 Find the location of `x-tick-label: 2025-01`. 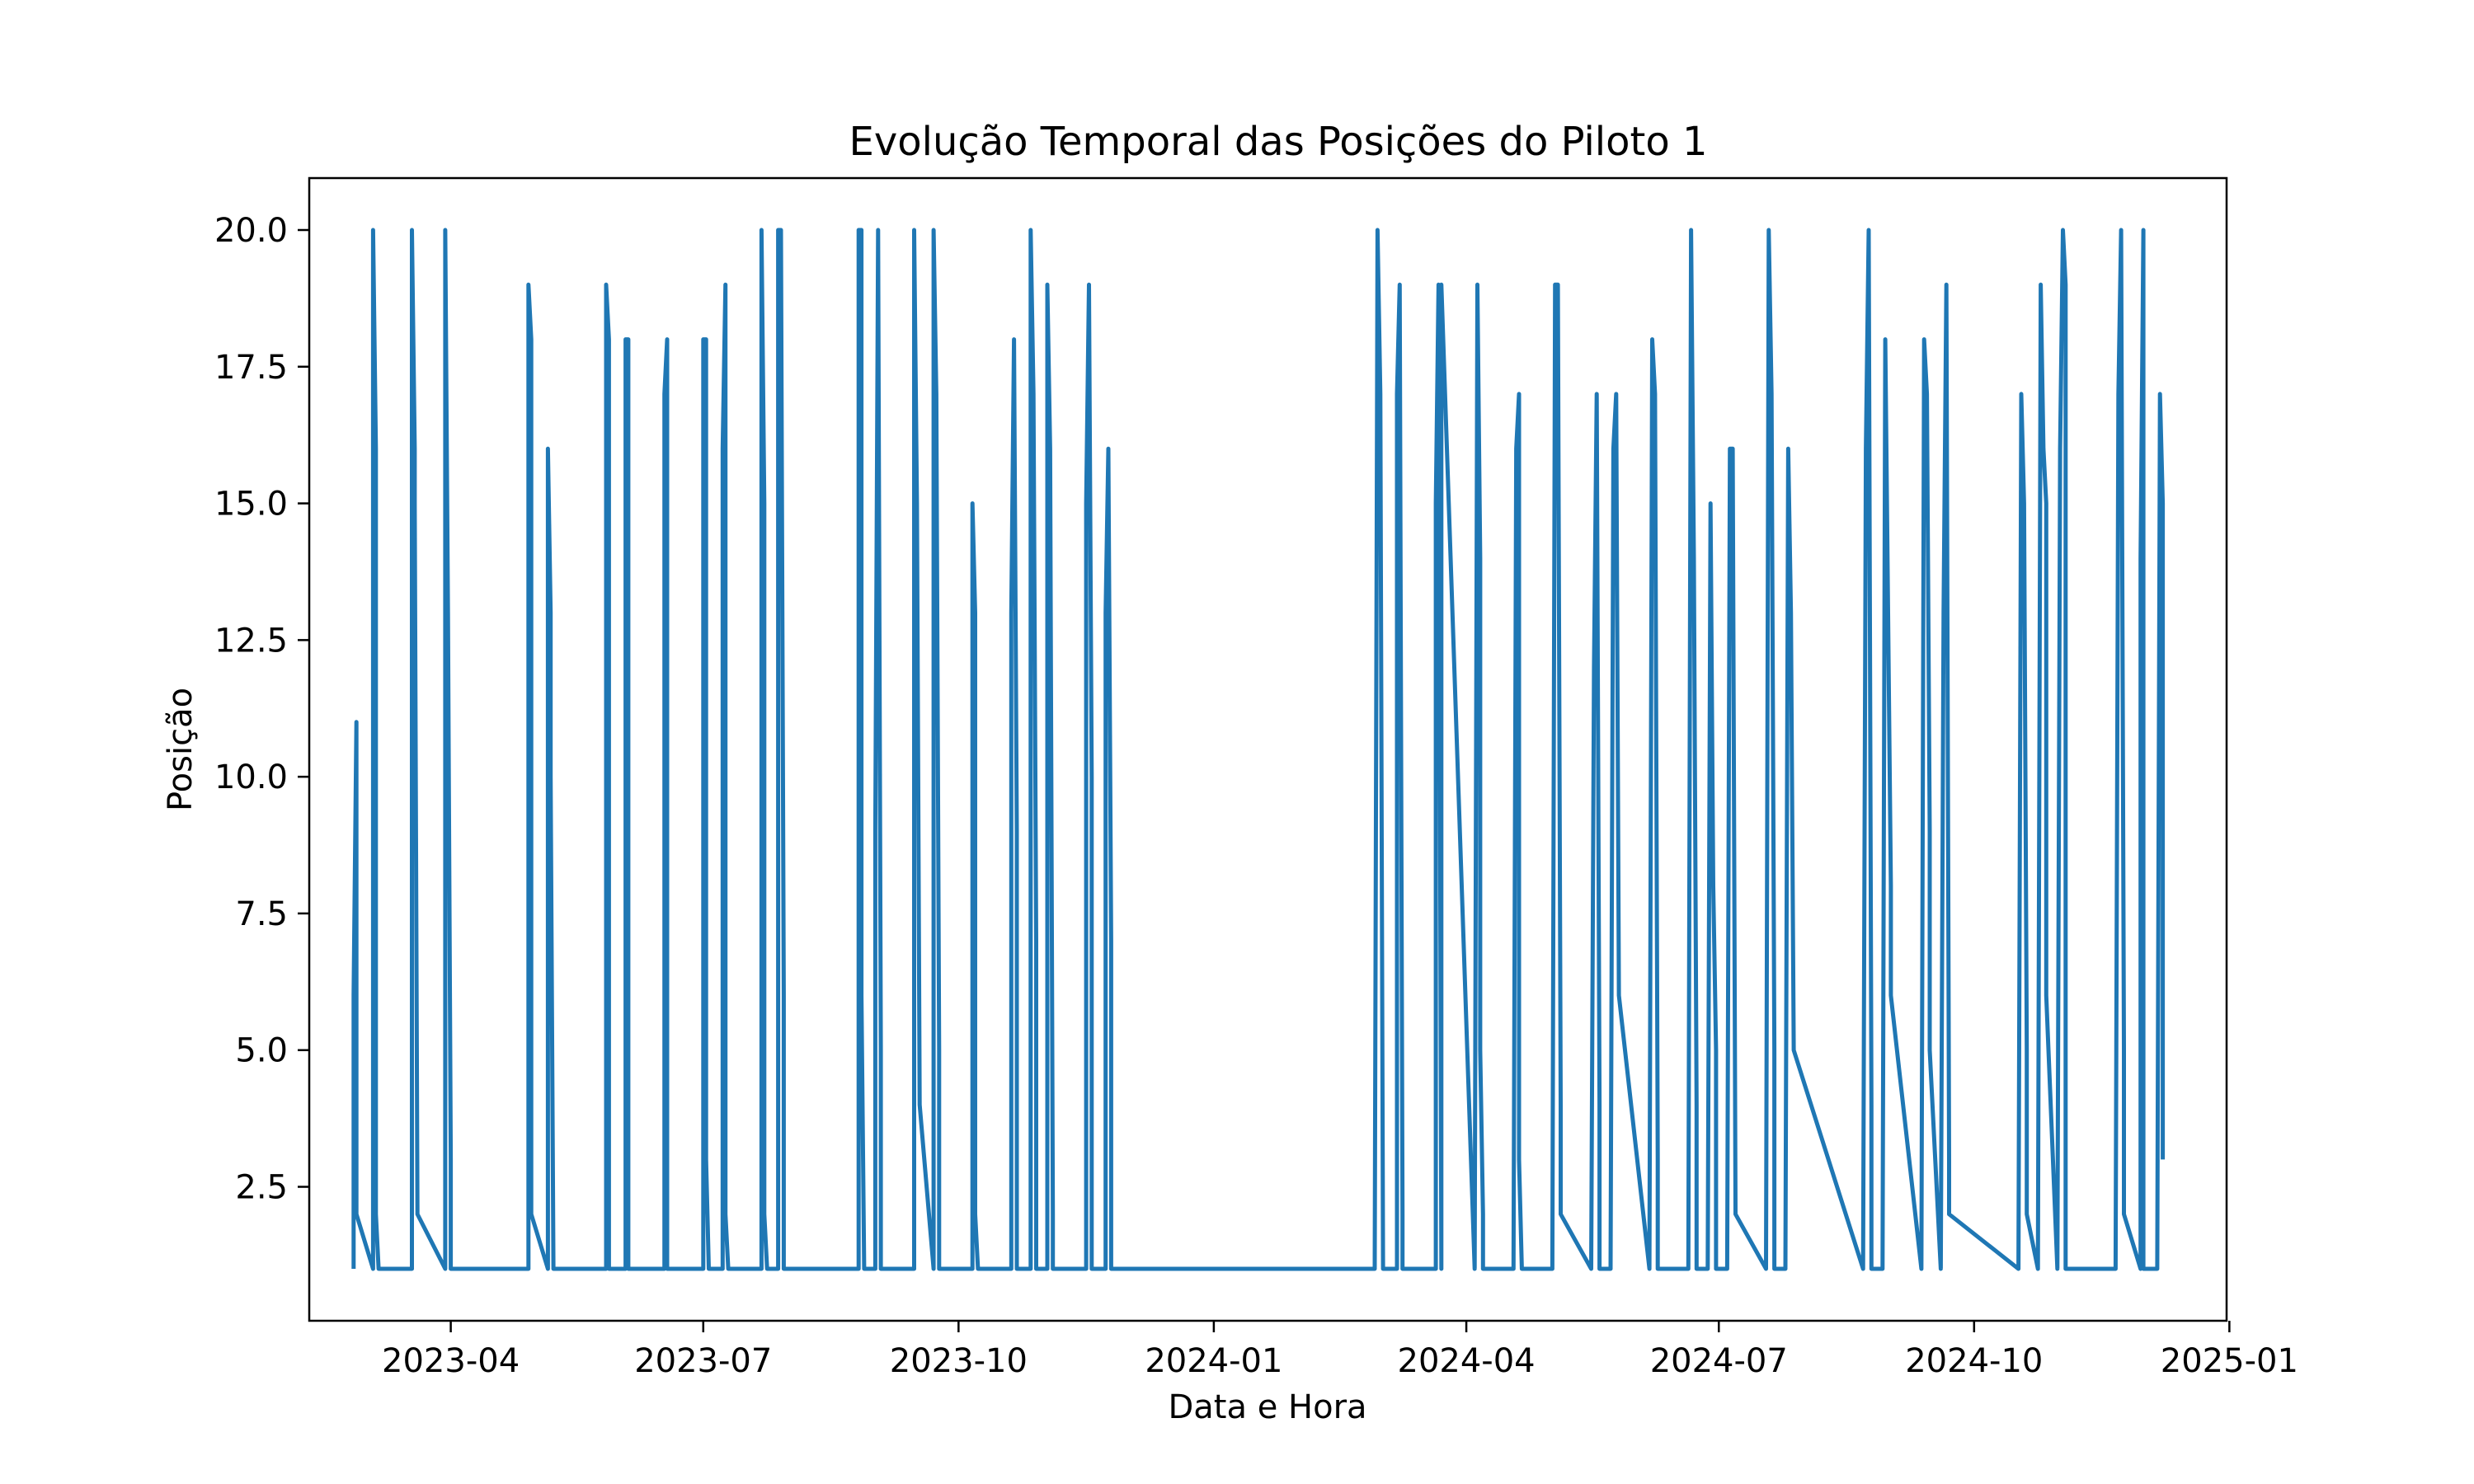

x-tick-label: 2025-01 is located at coordinates (2229, 1361).